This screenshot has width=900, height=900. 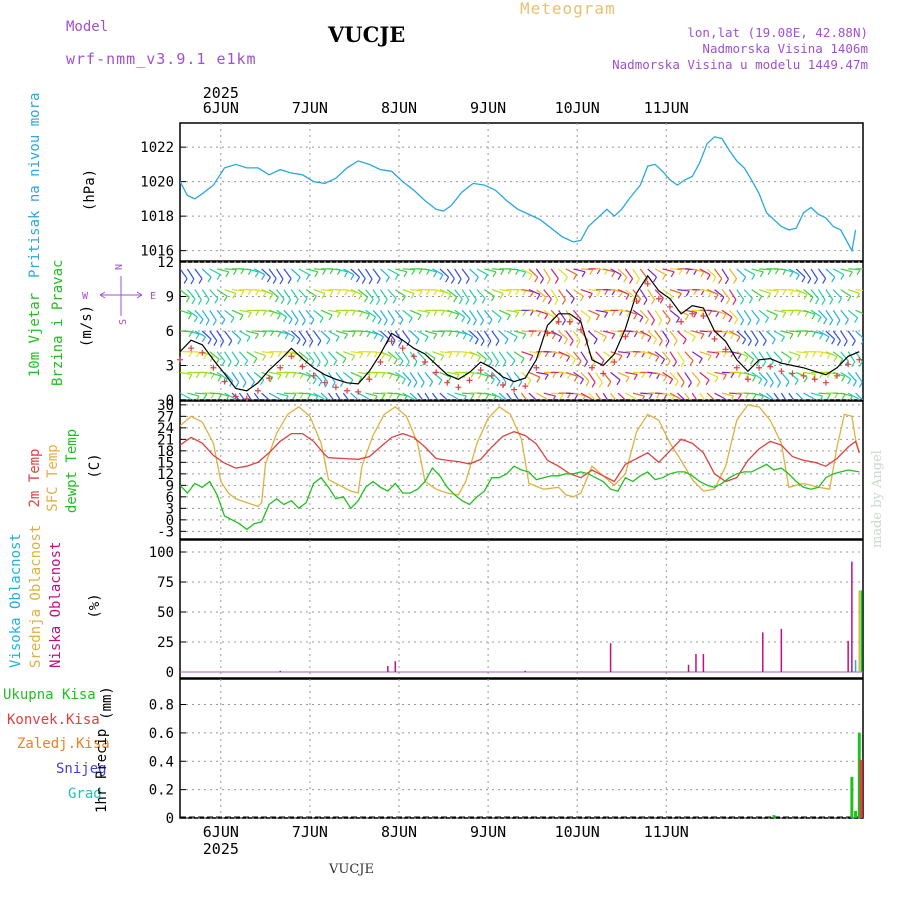 I want to click on y-tick-label: 50, so click(x=165, y=613).